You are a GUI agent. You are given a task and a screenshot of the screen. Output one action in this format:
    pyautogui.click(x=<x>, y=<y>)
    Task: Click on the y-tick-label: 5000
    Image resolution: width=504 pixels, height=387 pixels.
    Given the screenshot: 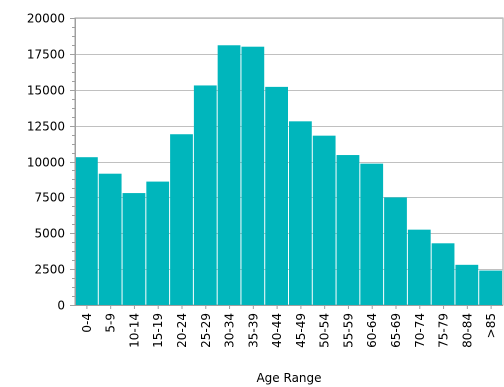 What is the action you would take?
    pyautogui.click(x=49, y=234)
    